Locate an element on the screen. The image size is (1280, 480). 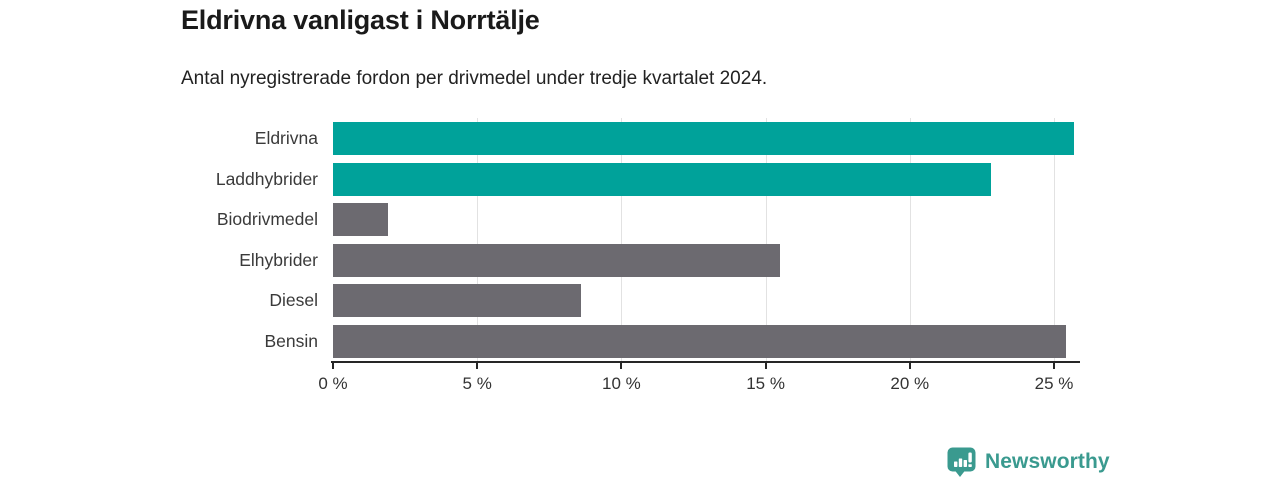
category-label-bensin: Bensin is located at coordinates (291, 340).